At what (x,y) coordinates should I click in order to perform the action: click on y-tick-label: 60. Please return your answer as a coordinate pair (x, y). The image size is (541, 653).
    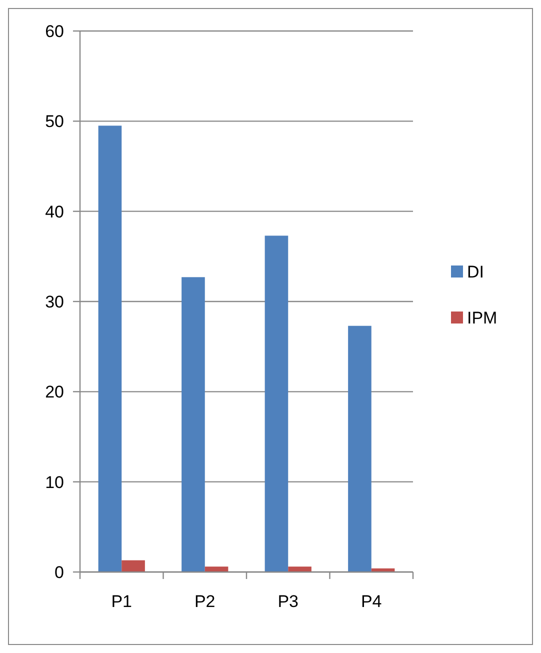
    Looking at the image, I should click on (54, 31).